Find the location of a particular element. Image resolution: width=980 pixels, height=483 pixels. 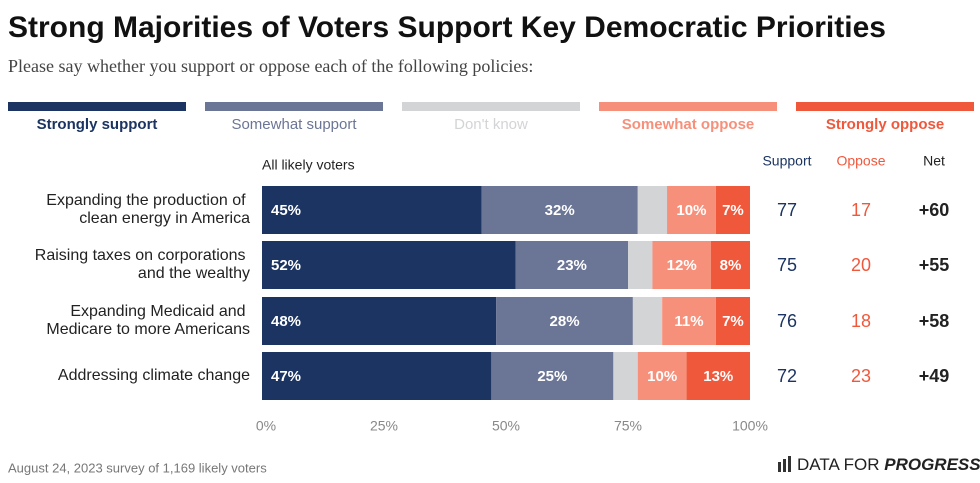

table-cell: +49 is located at coordinates (934, 376).